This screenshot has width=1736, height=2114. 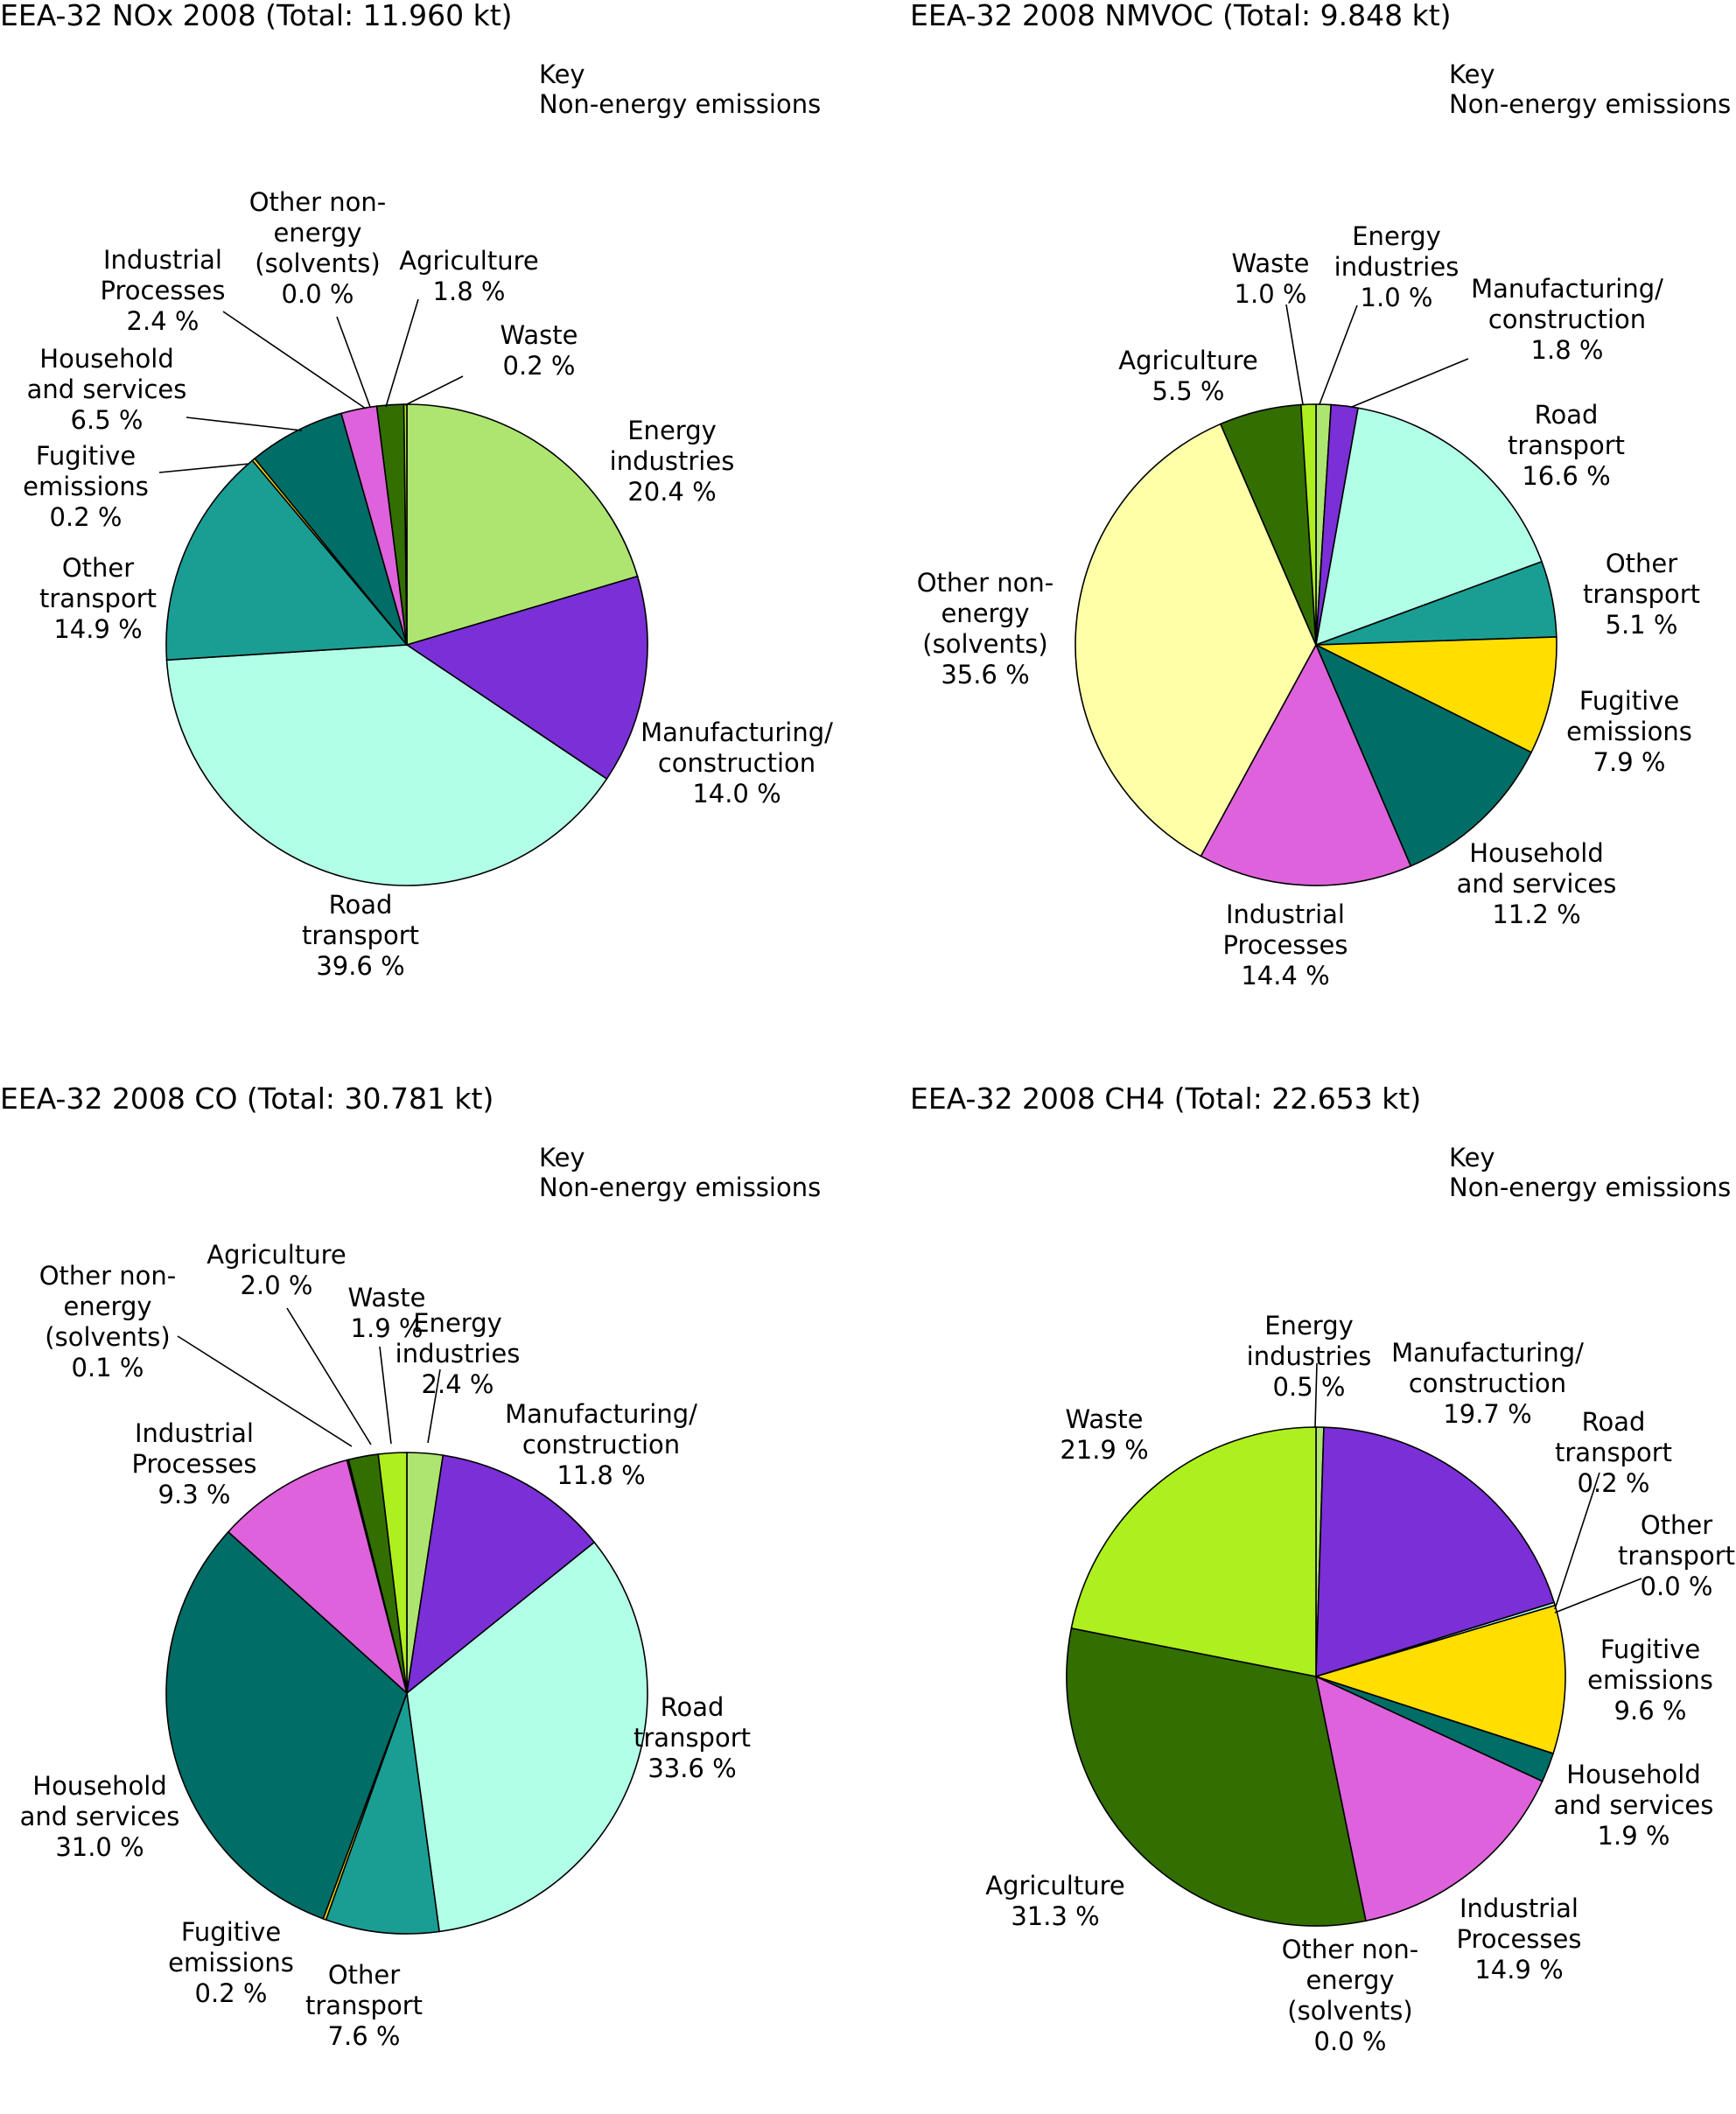 I want to click on slice-label-other-non-energy-solvents: Other non-energy (solvents) 0.1 %, so click(x=108, y=1321).